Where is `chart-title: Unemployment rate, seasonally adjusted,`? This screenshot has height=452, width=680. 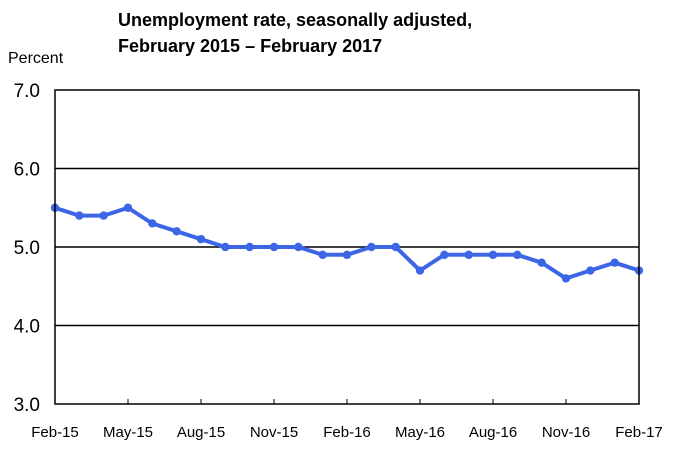 chart-title: Unemployment rate, seasonally adjusted, is located at coordinates (295, 20).